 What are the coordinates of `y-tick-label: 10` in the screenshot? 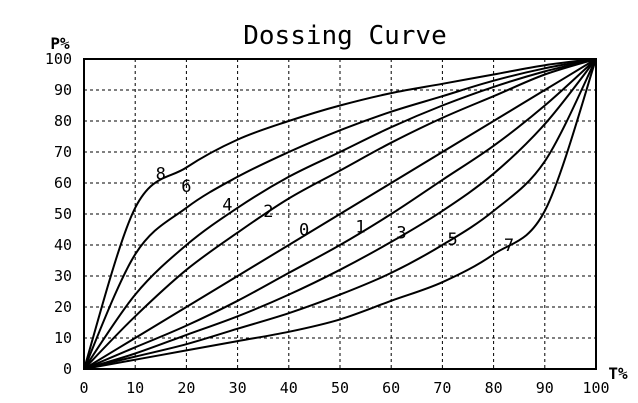 It's located at (63, 338).